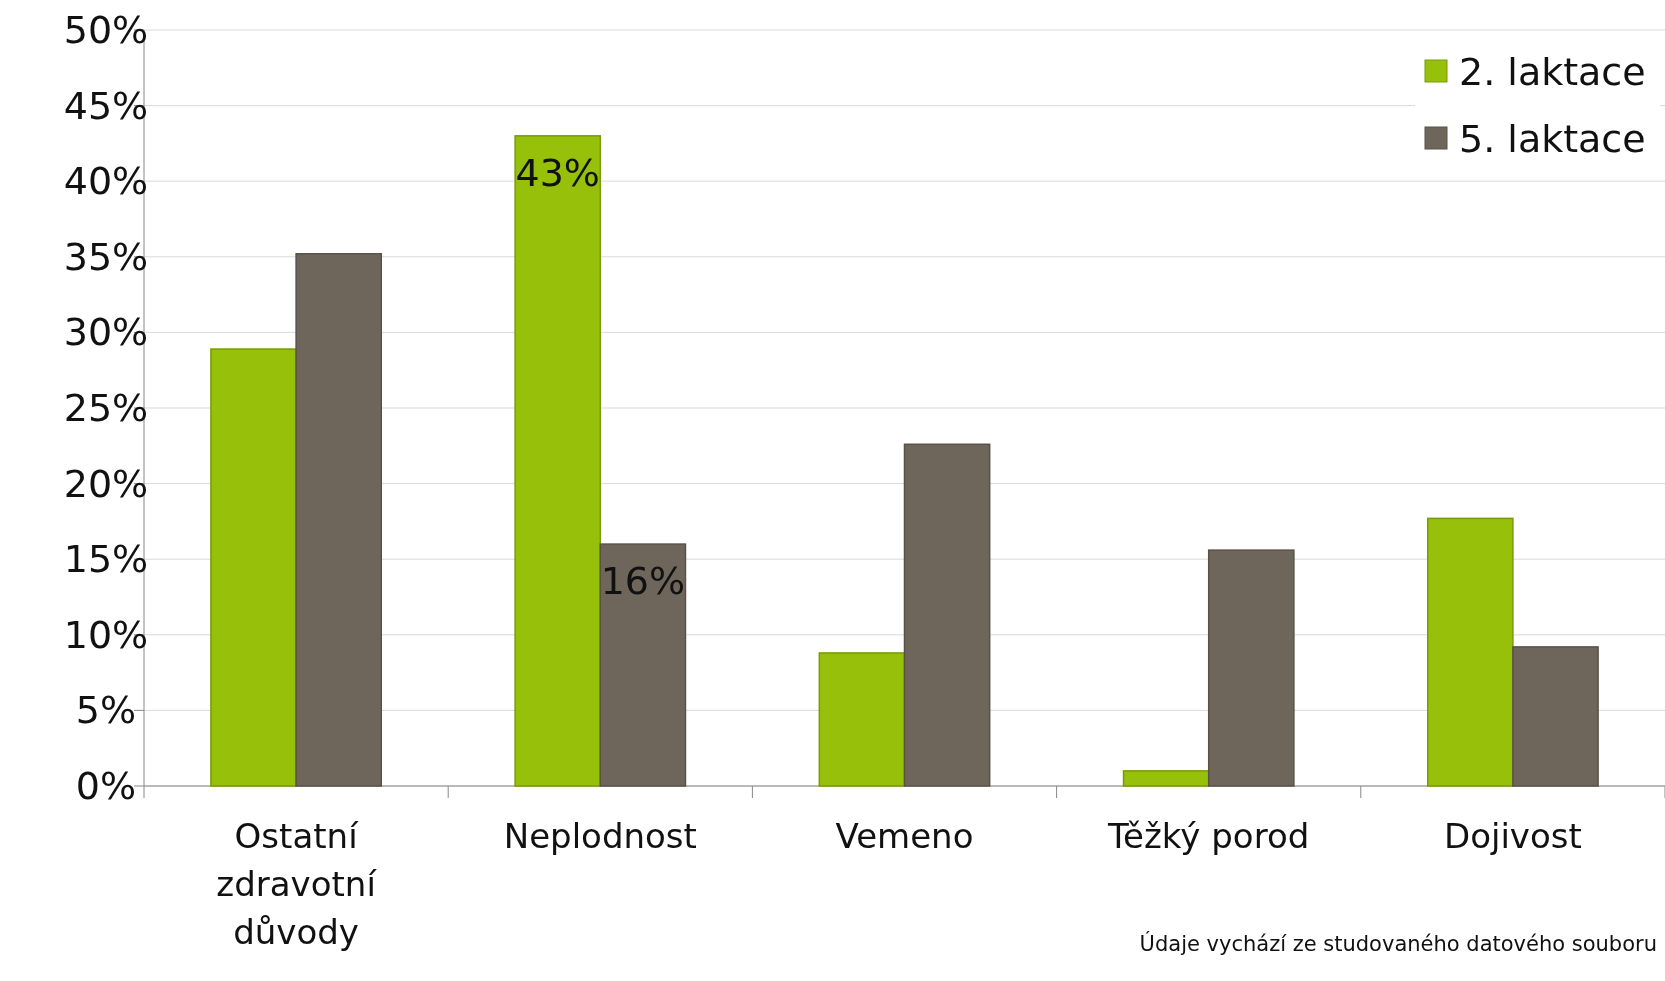 Image resolution: width=1665 pixels, height=981 pixels. What do you see at coordinates (643, 581) in the screenshot?
I see `data-label: 16%` at bounding box center [643, 581].